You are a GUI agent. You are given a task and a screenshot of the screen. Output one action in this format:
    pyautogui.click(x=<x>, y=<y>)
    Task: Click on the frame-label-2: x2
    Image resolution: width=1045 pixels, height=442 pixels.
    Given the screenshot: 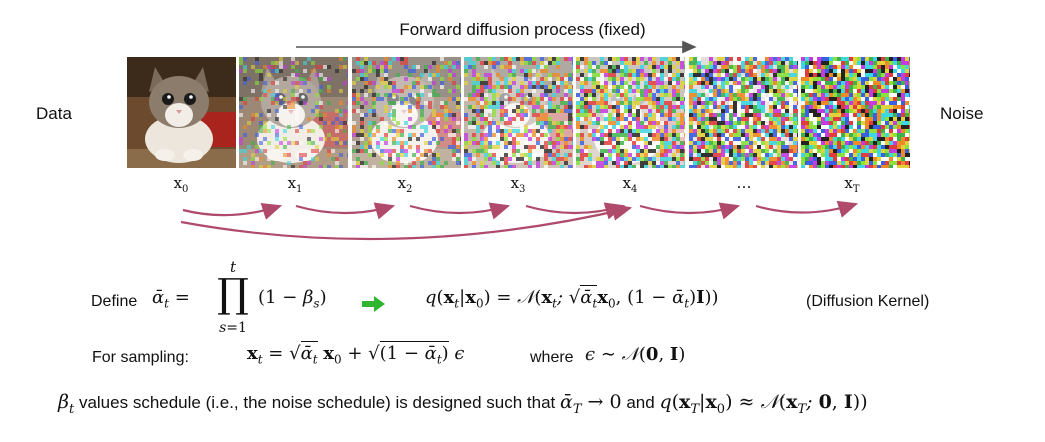 What is the action you would take?
    pyautogui.click(x=405, y=184)
    